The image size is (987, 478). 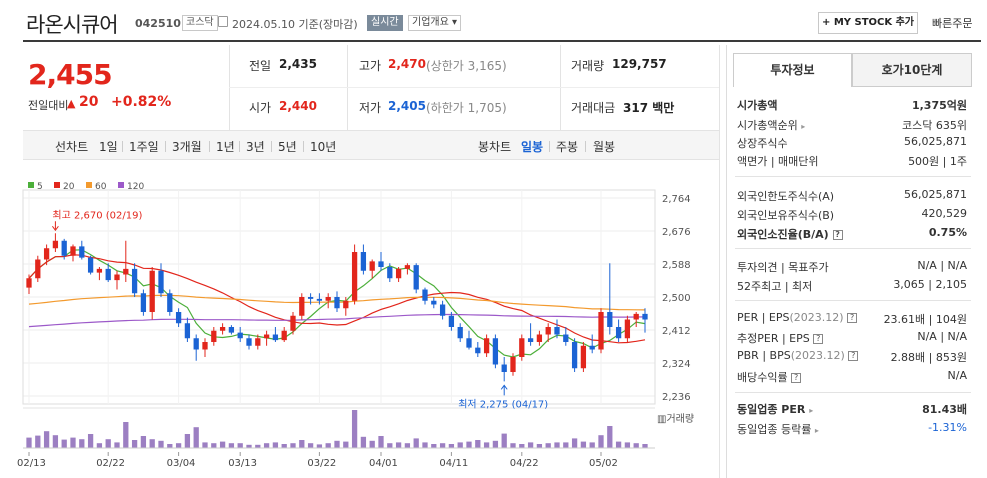 What do you see at coordinates (912, 70) in the screenshot?
I see `tab-order-book: 호가10단계` at bounding box center [912, 70].